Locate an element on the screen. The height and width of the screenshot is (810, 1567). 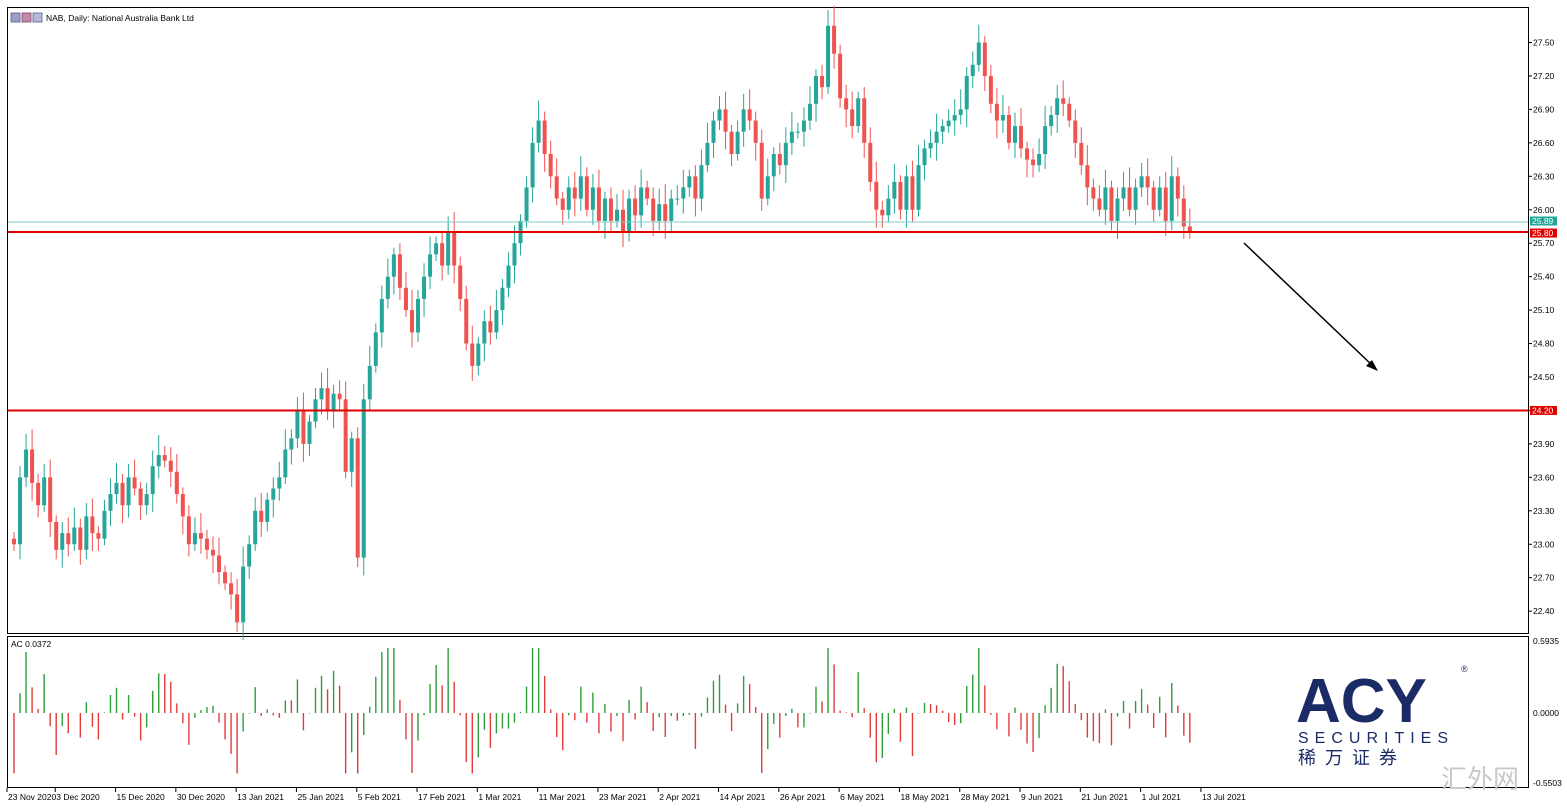
svg-text: 25.80 is located at coordinates (1543, 233).